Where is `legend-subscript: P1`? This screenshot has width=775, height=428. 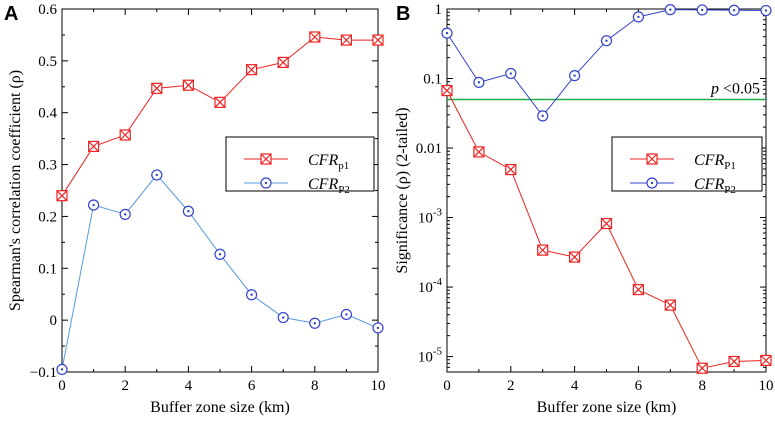 legend-subscript: P1 is located at coordinates (730, 166).